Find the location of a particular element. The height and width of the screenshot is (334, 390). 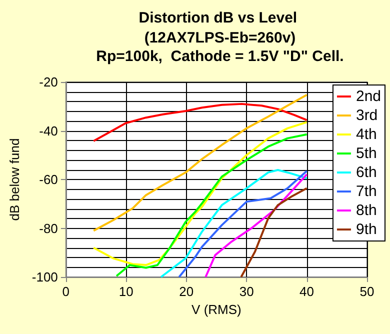

legend-label: 2nd is located at coordinates (369, 96).